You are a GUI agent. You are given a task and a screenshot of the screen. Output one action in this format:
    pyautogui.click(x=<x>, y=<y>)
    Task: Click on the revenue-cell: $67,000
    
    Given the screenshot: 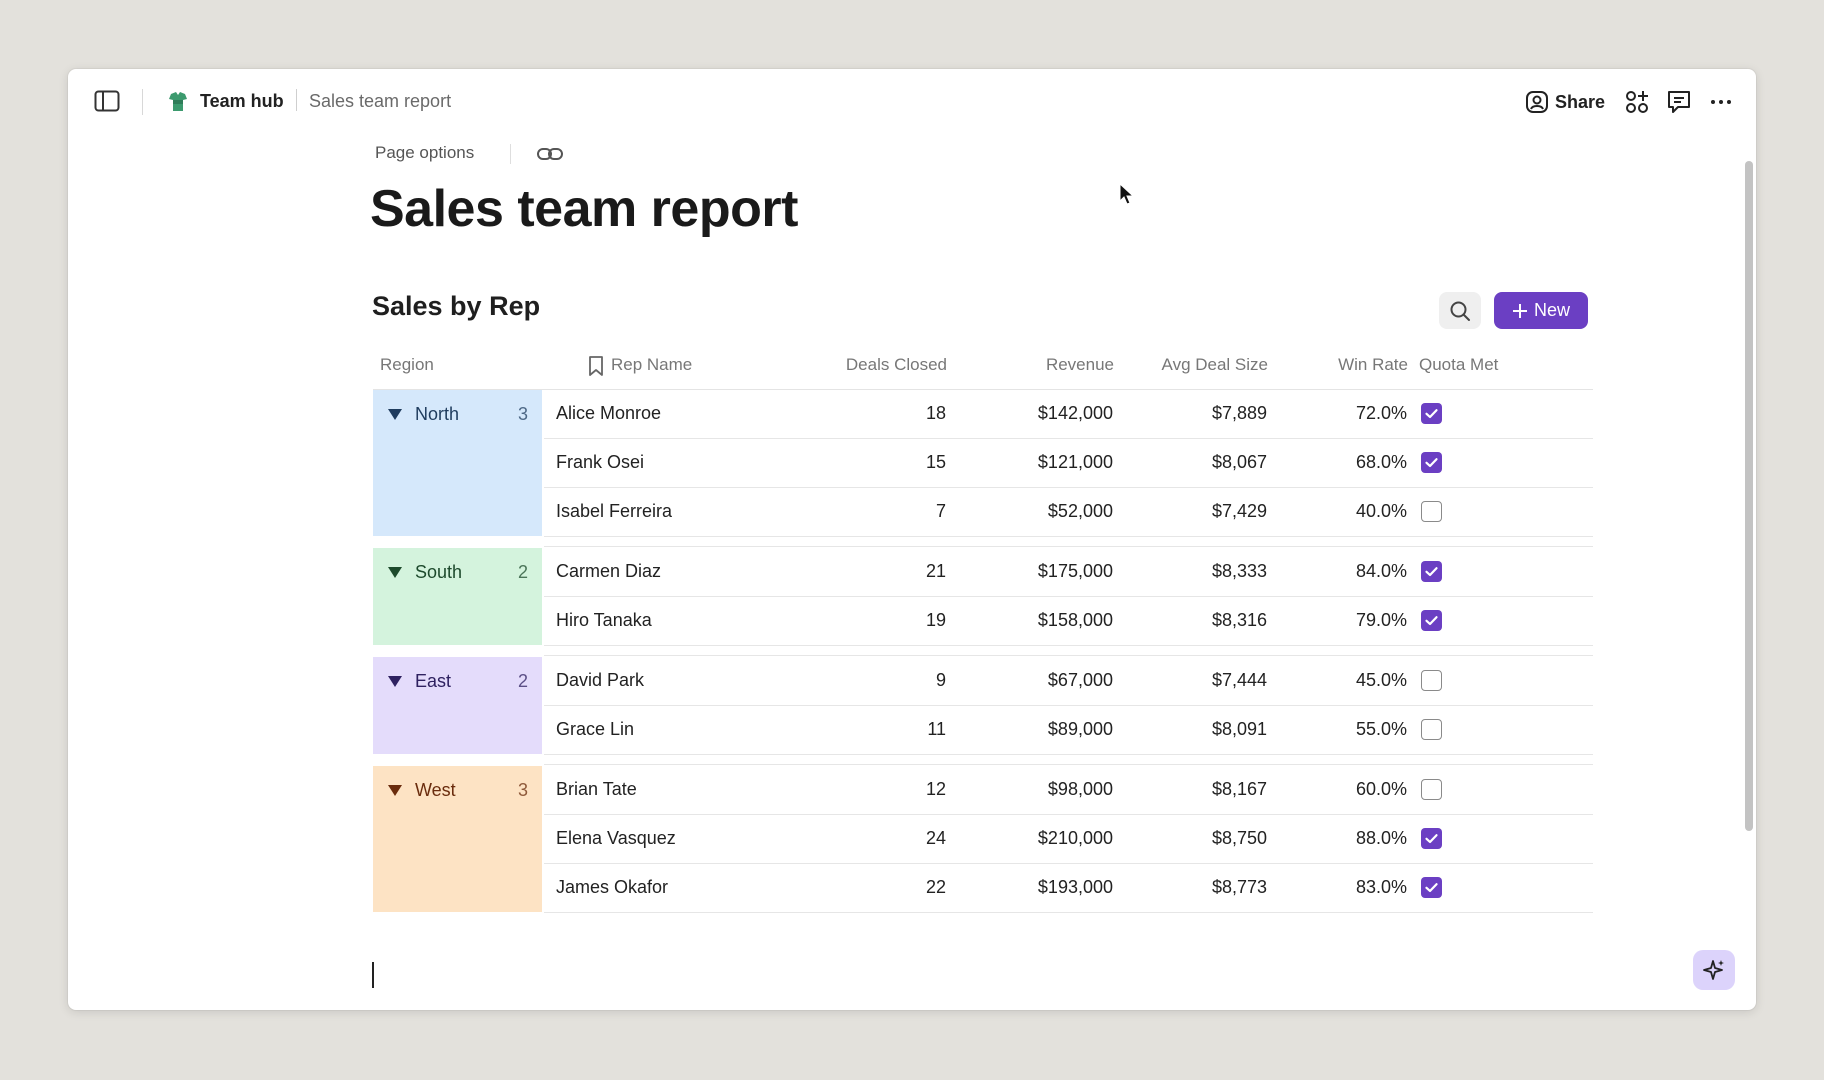 What is the action you would take?
    pyautogui.click(x=1080, y=680)
    